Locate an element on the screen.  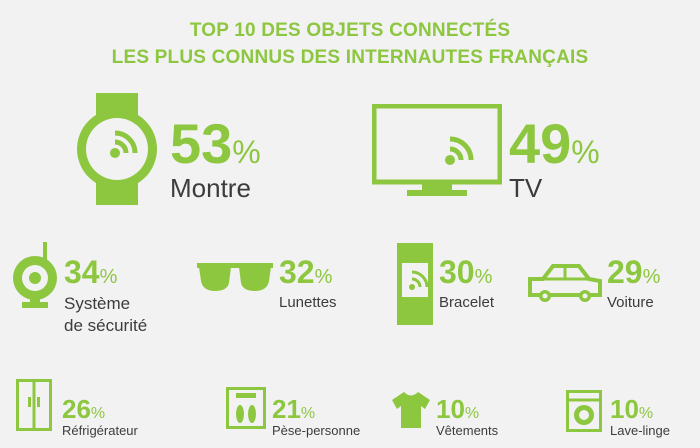
tshirt-icon is located at coordinates (411, 410).